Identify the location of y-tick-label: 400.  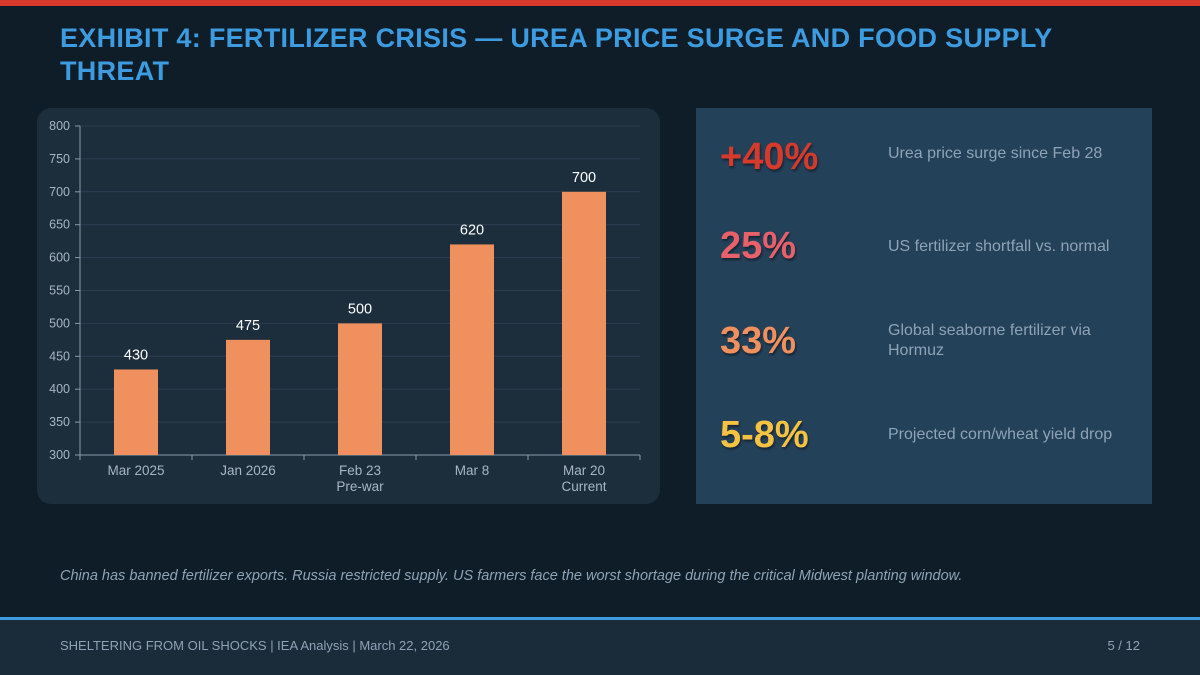
(59, 389).